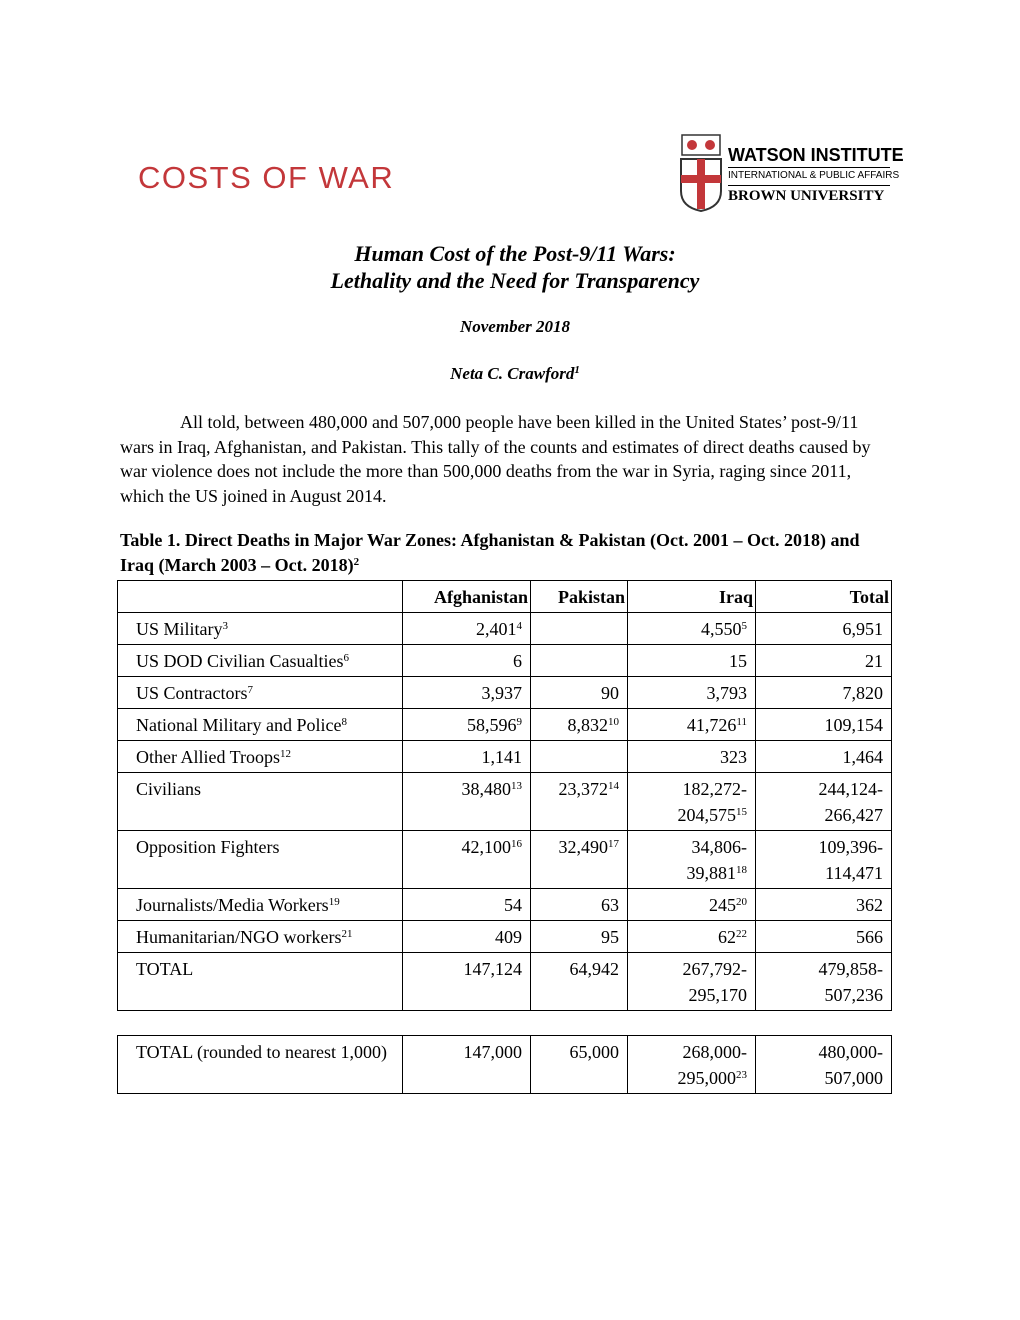 This screenshot has height=1320, width=1020. Describe the element at coordinates (577, 370) in the screenshot. I see `footnote-ref: 1` at that location.